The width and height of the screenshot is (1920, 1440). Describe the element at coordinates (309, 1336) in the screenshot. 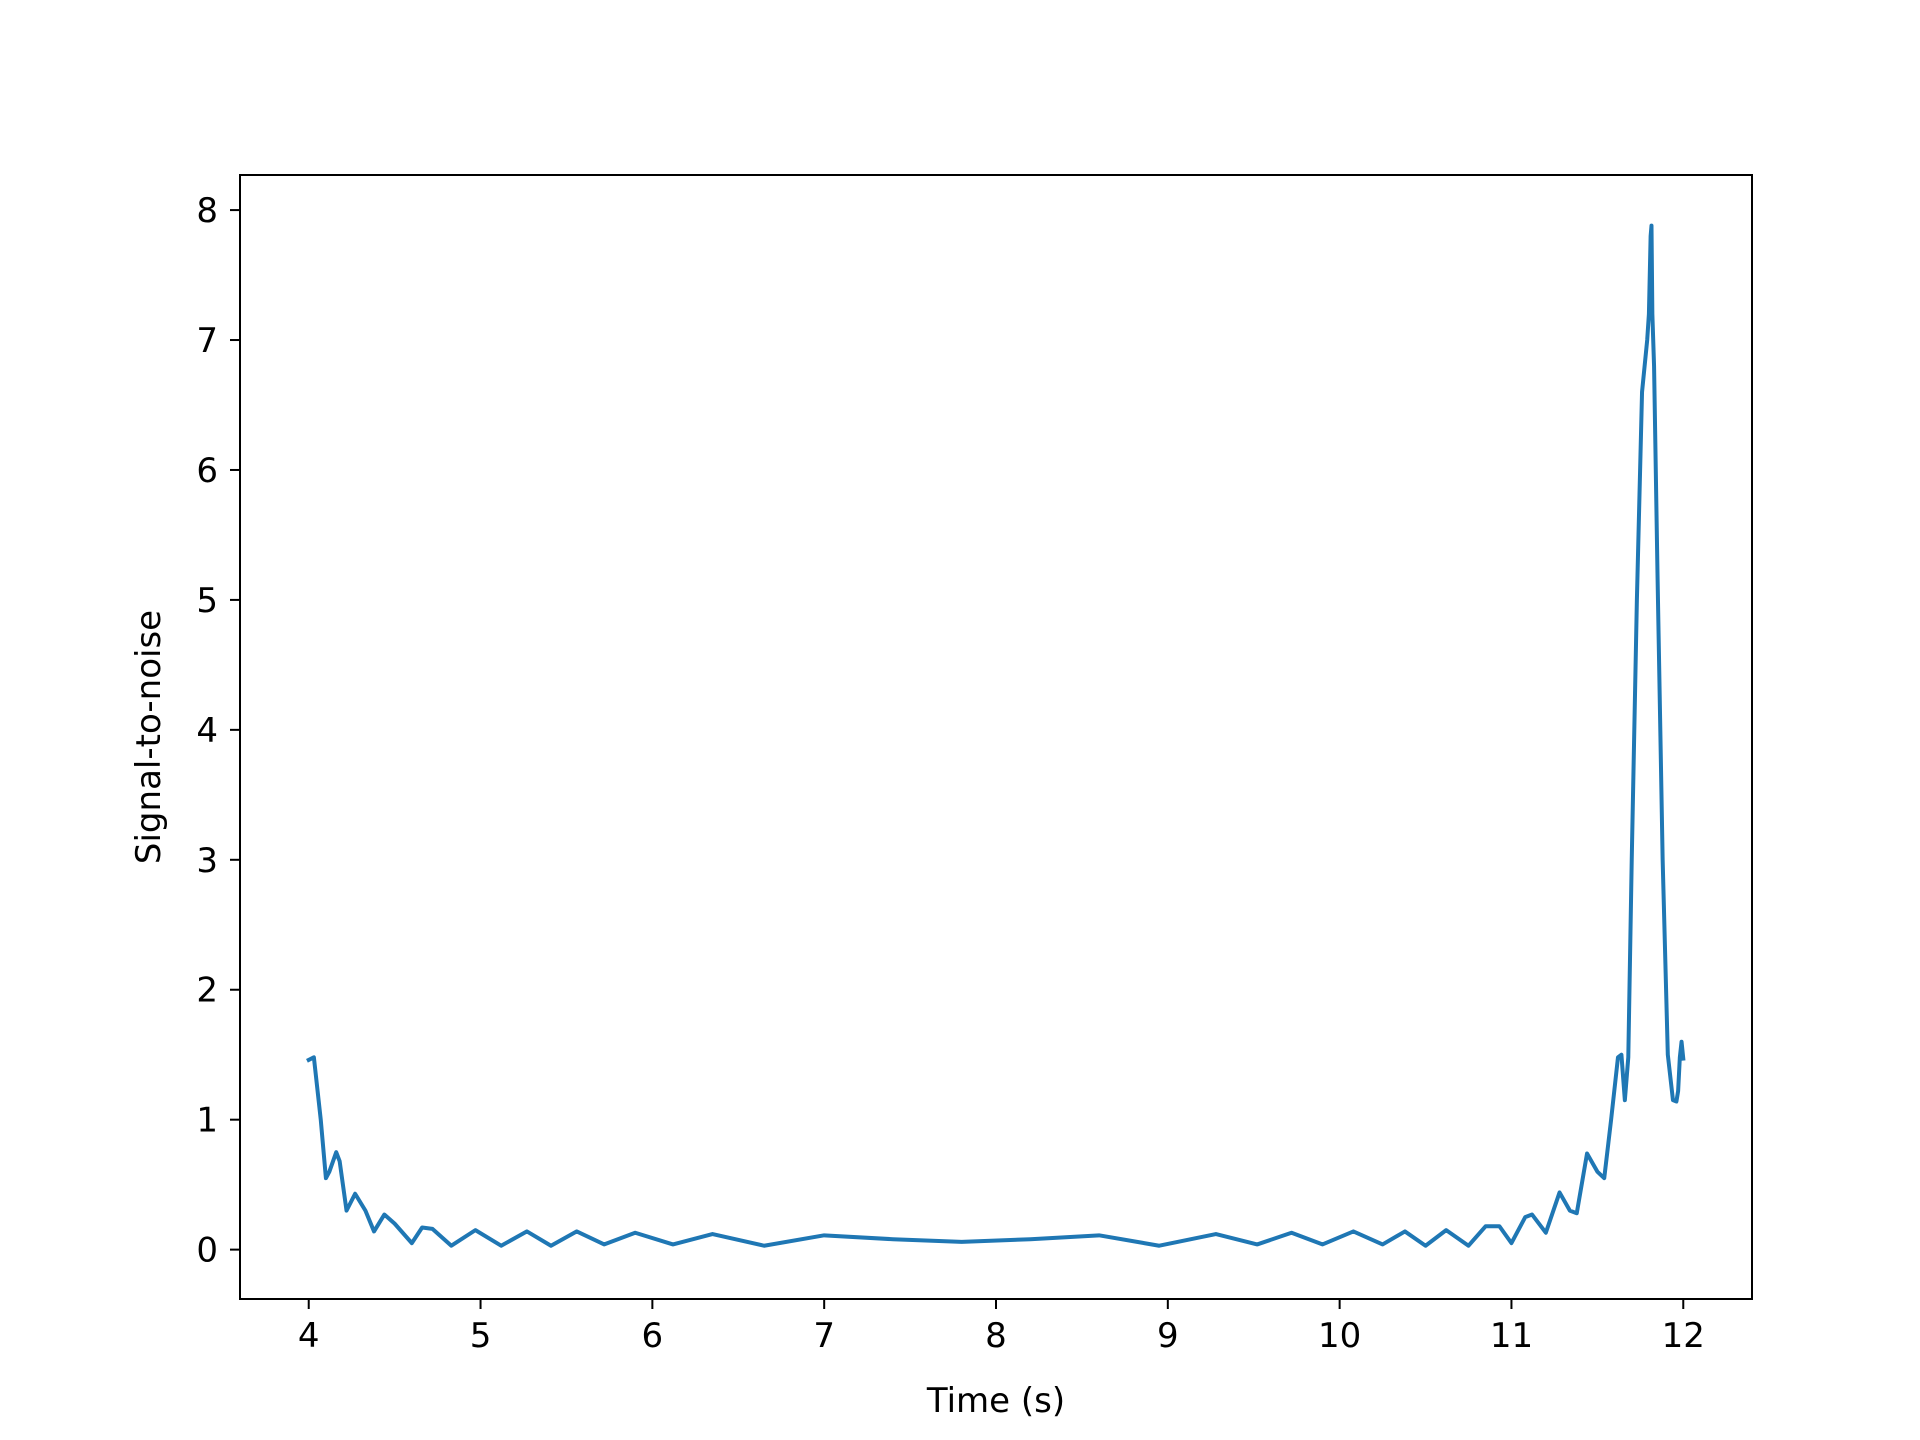

I see `x-tick-label: 4` at that location.